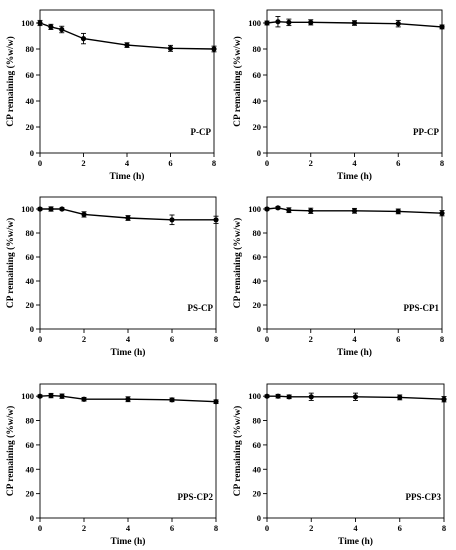  What do you see at coordinates (201, 132) in the screenshot?
I see `panel-label: P-CP` at bounding box center [201, 132].